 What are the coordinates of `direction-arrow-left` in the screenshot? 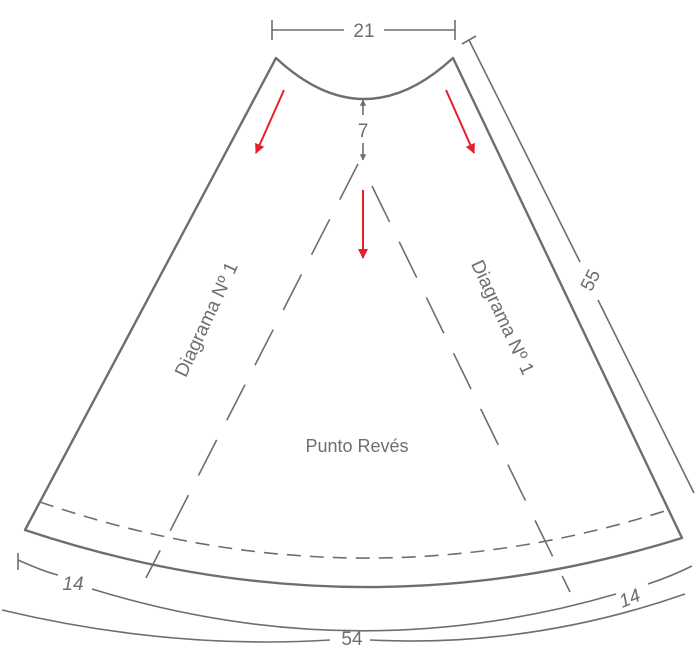 It's located at (270, 121).